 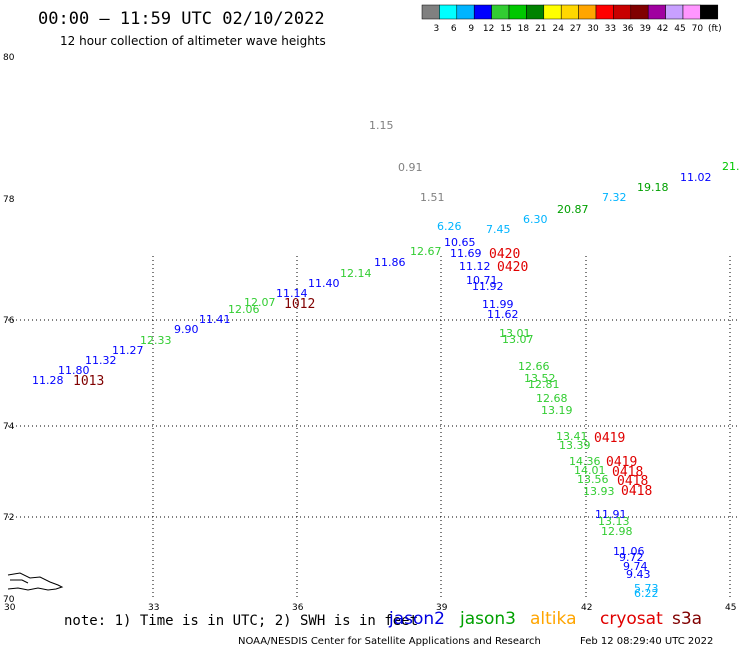 What do you see at coordinates (153, 608) in the screenshot?
I see `lon-label: 33` at bounding box center [153, 608].